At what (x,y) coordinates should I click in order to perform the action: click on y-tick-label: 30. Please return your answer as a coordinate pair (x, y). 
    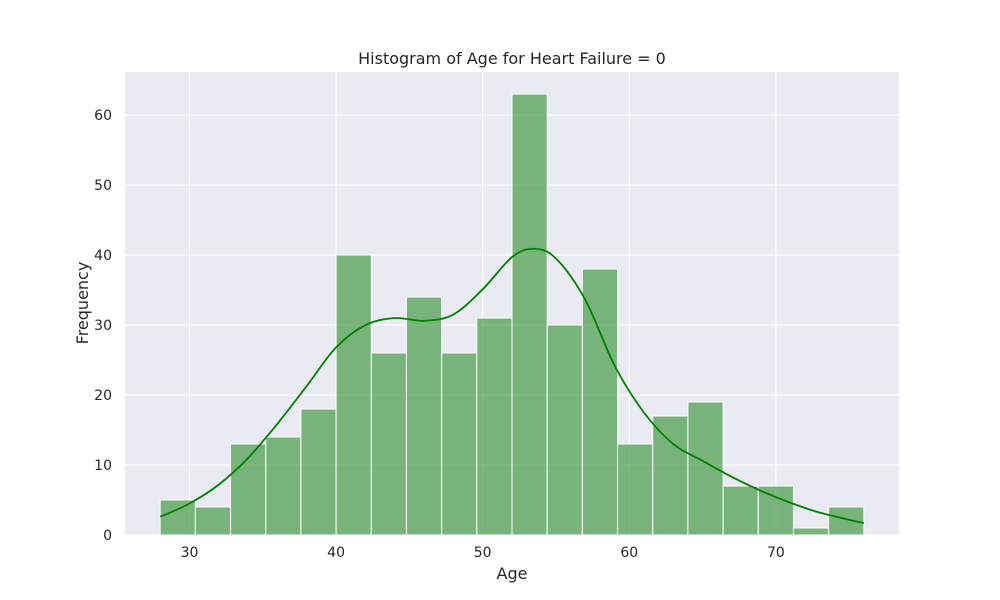
    Looking at the image, I should click on (103, 326).